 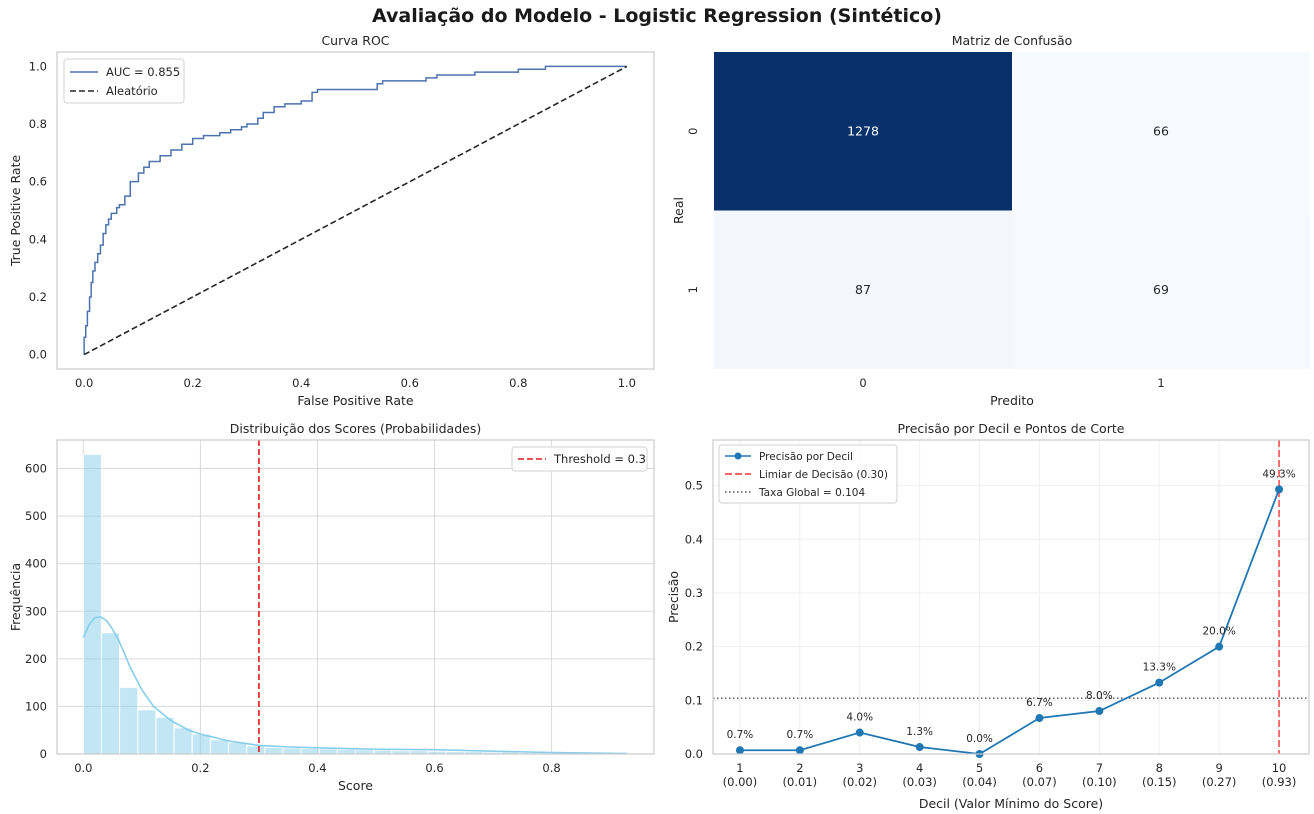 I want to click on prec-x-tick-sublabel: (0.02), so click(x=859, y=782).